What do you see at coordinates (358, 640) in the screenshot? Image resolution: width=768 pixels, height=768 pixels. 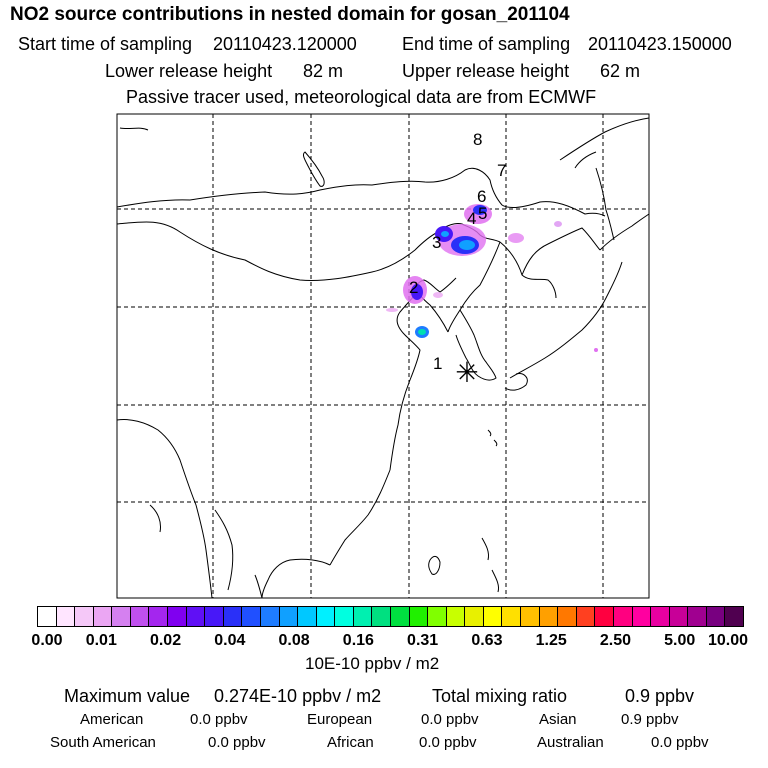 I see `color-scale-tick-label: 0.16` at bounding box center [358, 640].